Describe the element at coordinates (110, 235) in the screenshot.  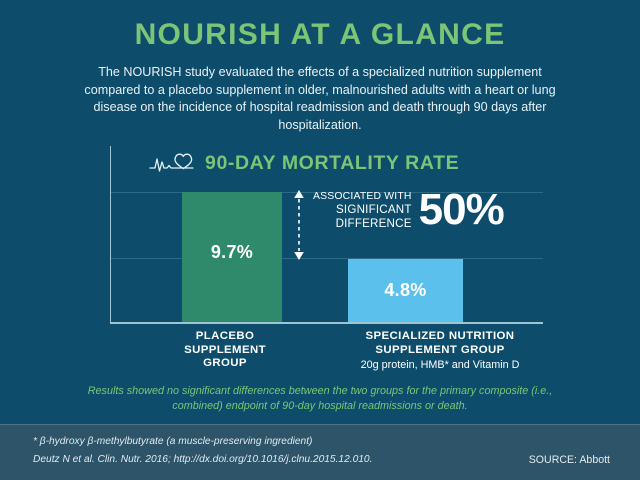
I see `y-axis-line` at that location.